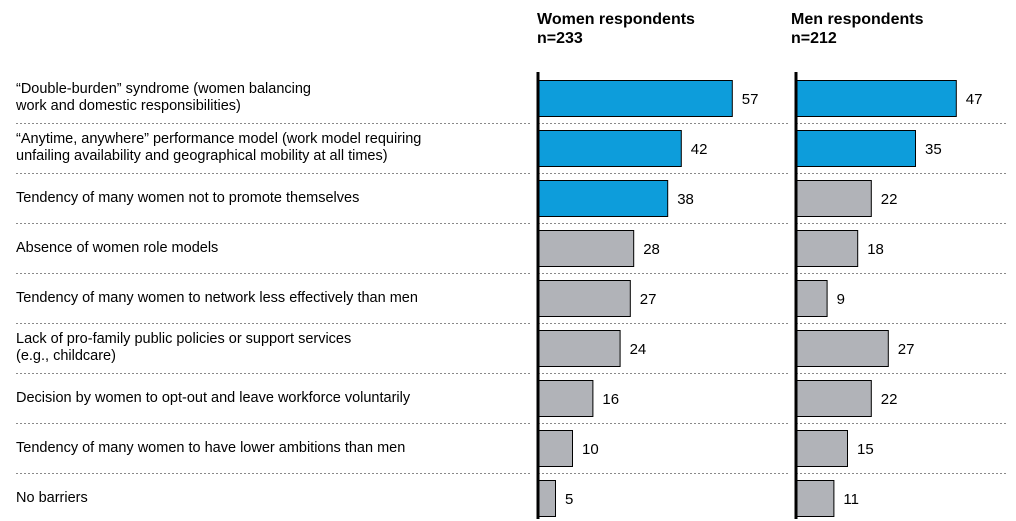 The height and width of the screenshot is (521, 1016). Describe the element at coordinates (651, 249) in the screenshot. I see `value-label: 28` at that location.